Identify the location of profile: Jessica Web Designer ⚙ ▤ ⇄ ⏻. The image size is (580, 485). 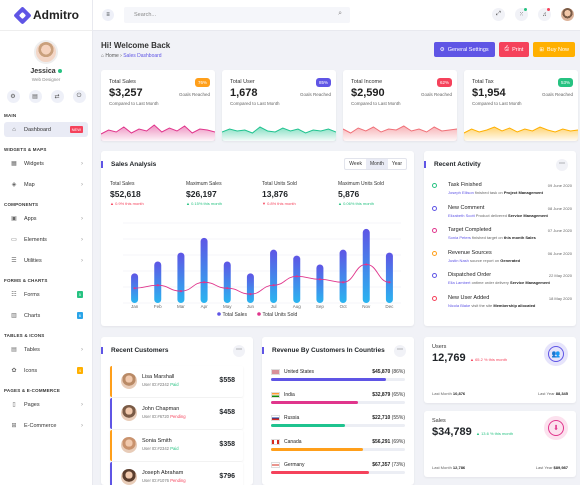
(46, 67).